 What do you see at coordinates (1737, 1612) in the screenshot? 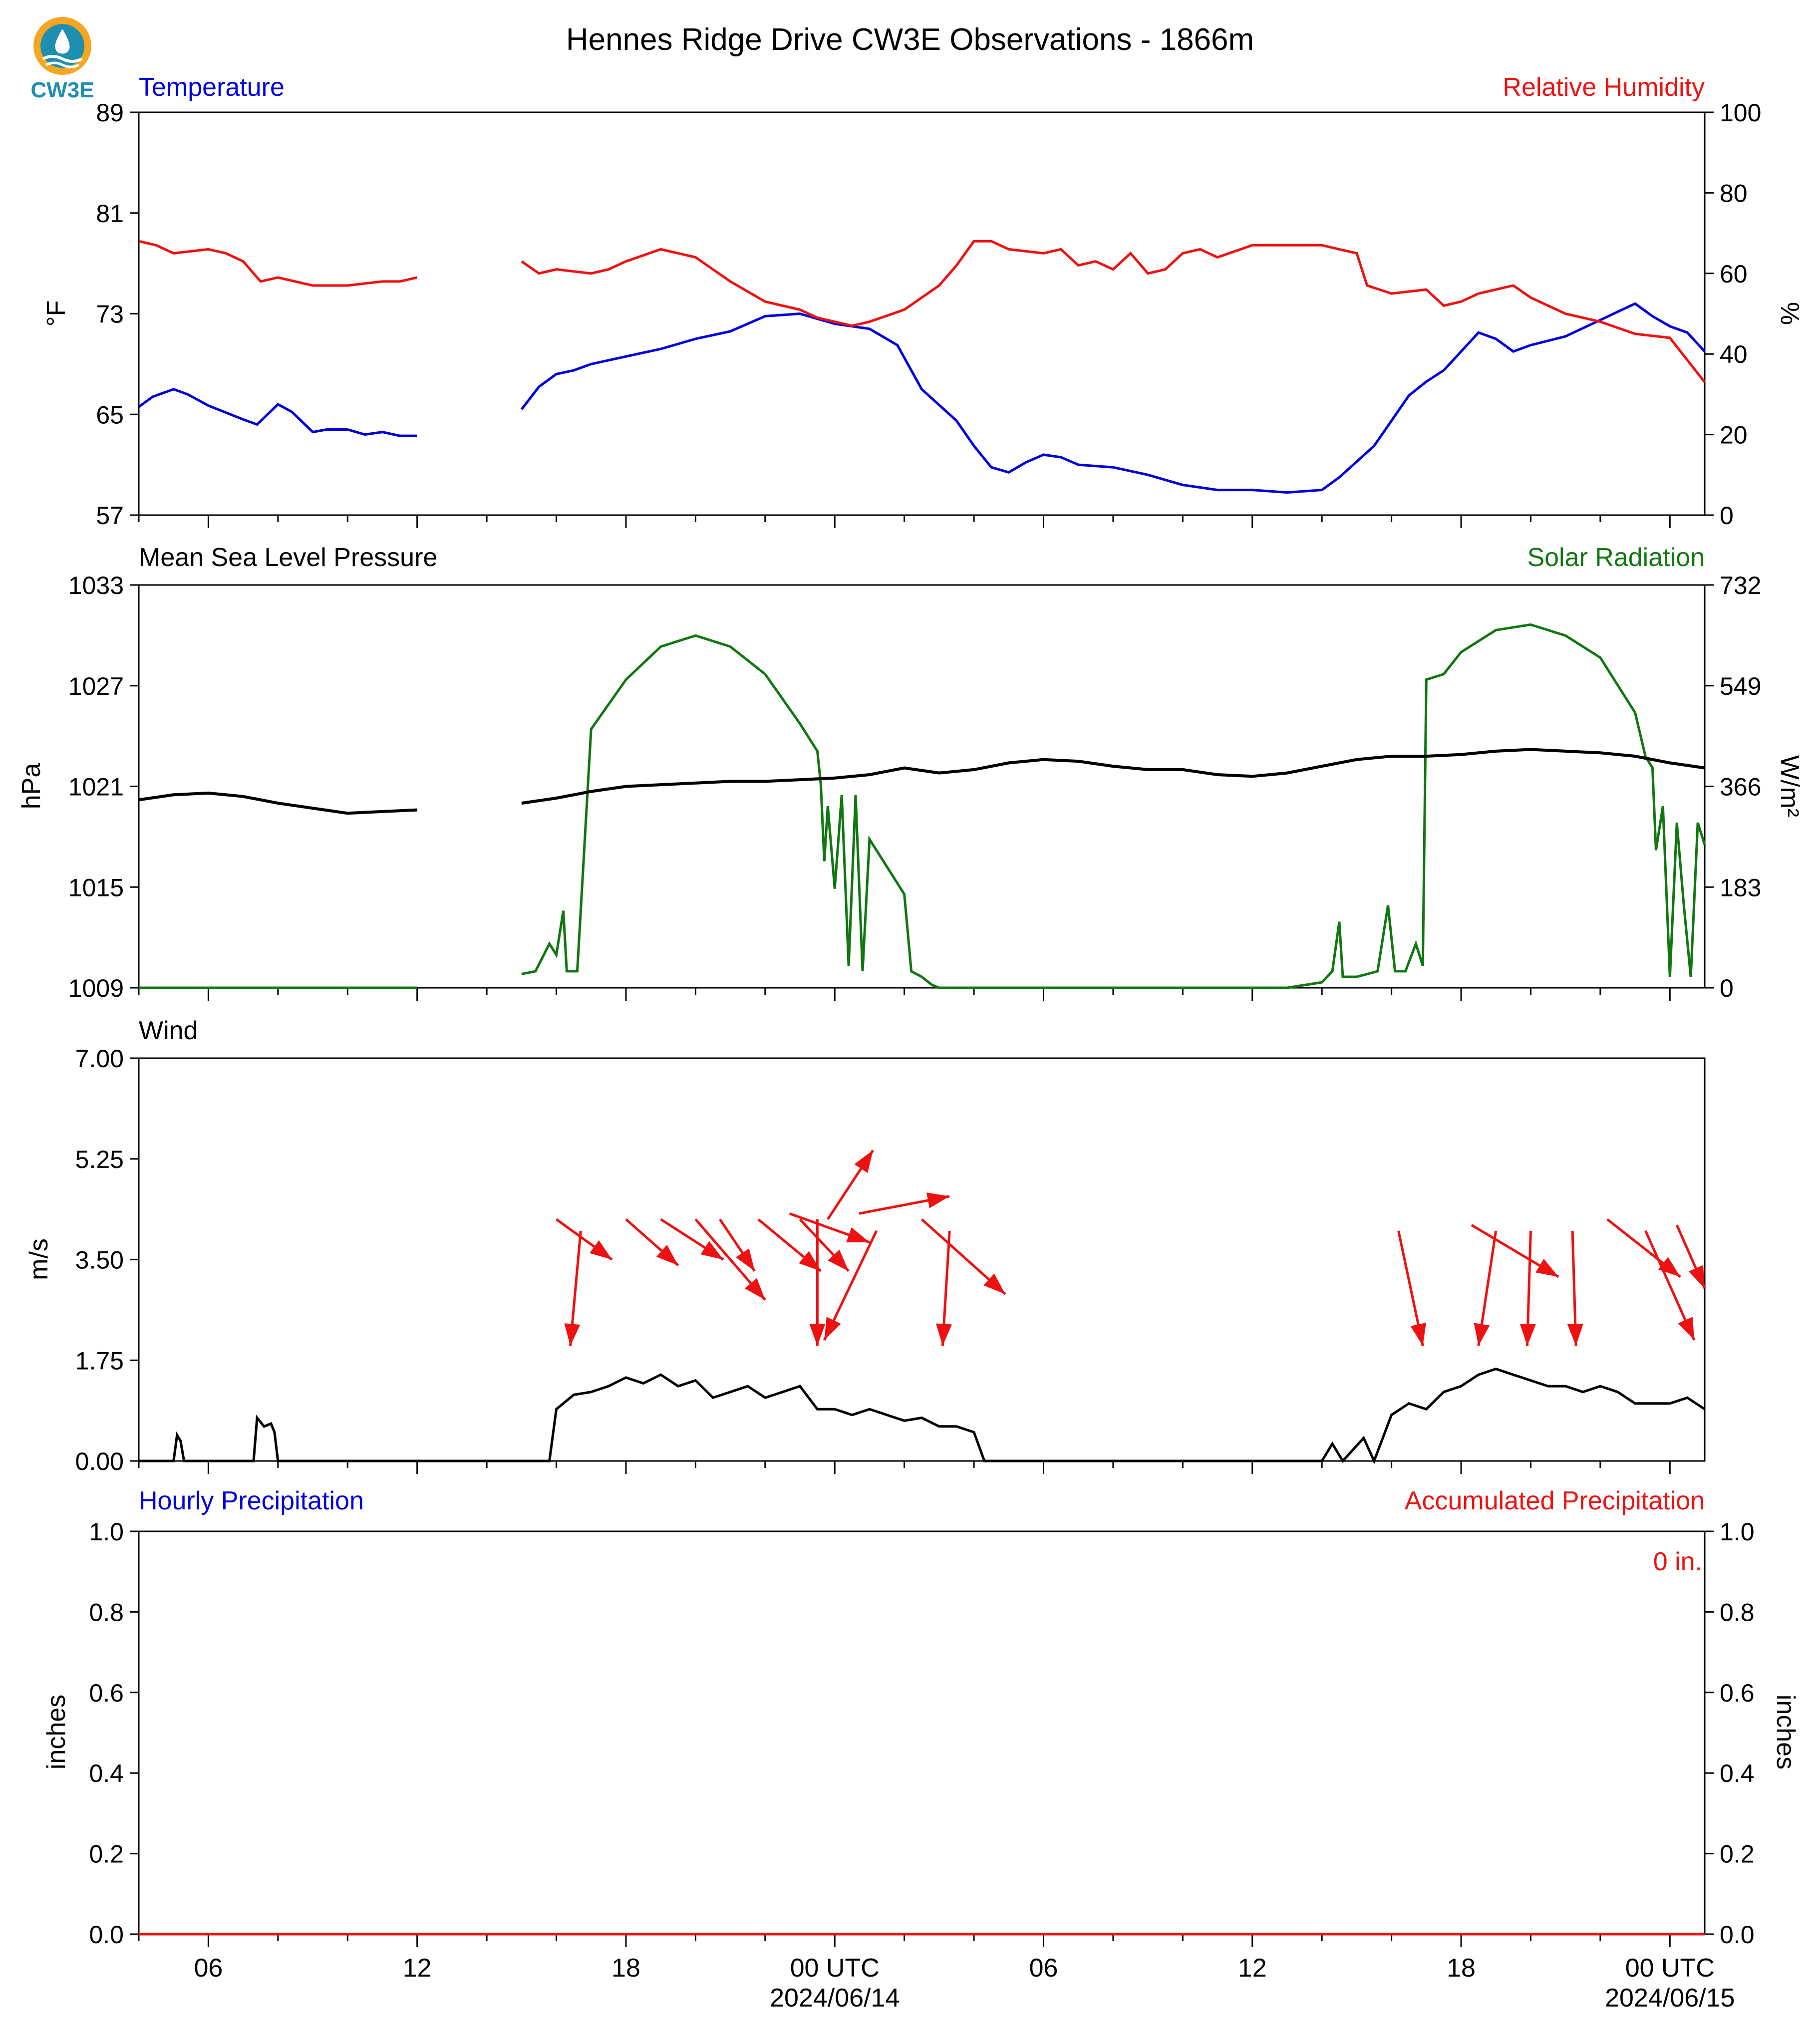
I see `y-tick-label: 0.8` at bounding box center [1737, 1612].